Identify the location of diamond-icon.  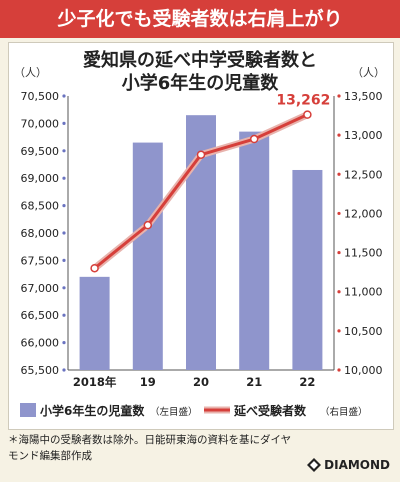
(314, 465).